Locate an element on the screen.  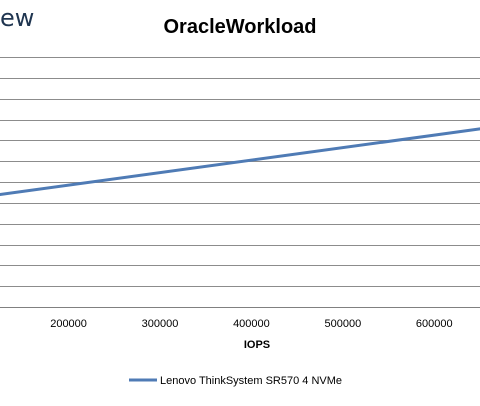
x-tick-labels: 200000 300000 400000 500000 600000 is located at coordinates (251, 324).